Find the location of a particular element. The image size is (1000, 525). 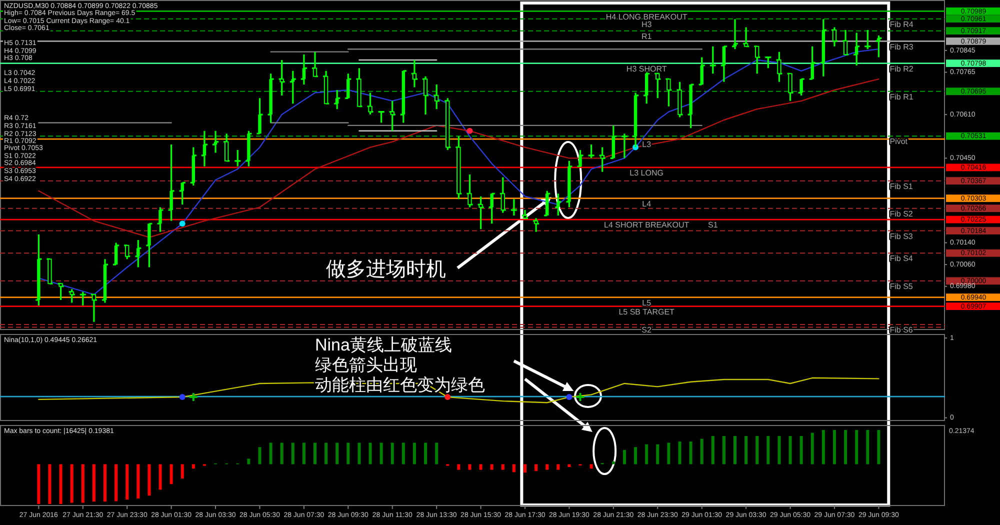

annotation: L5 is located at coordinates (647, 303).